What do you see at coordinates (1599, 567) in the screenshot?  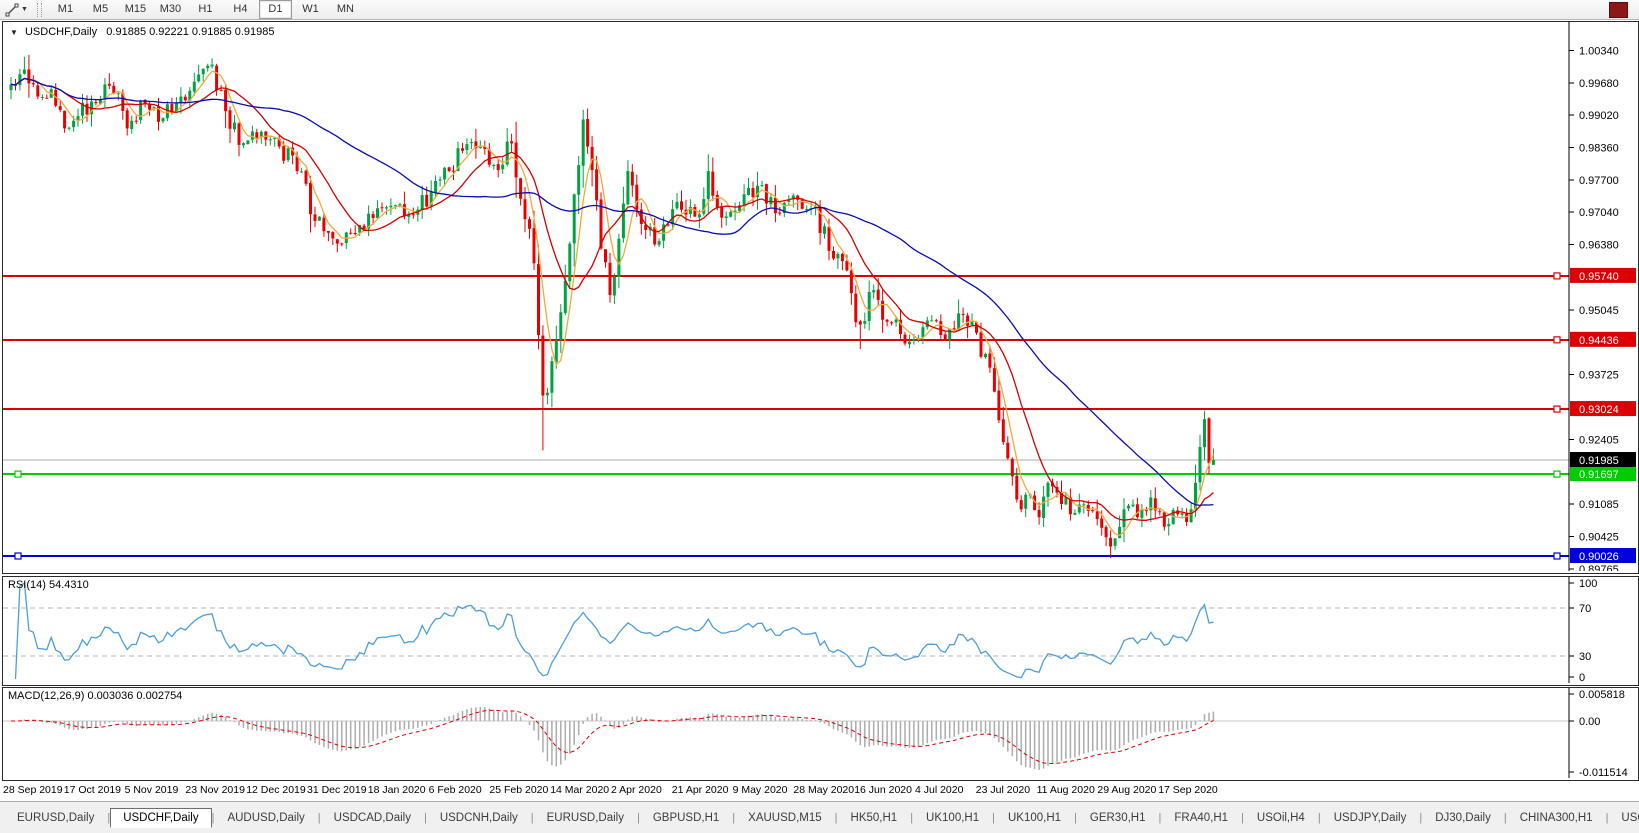 I see `svg-text: 0.89765` at bounding box center [1599, 567].